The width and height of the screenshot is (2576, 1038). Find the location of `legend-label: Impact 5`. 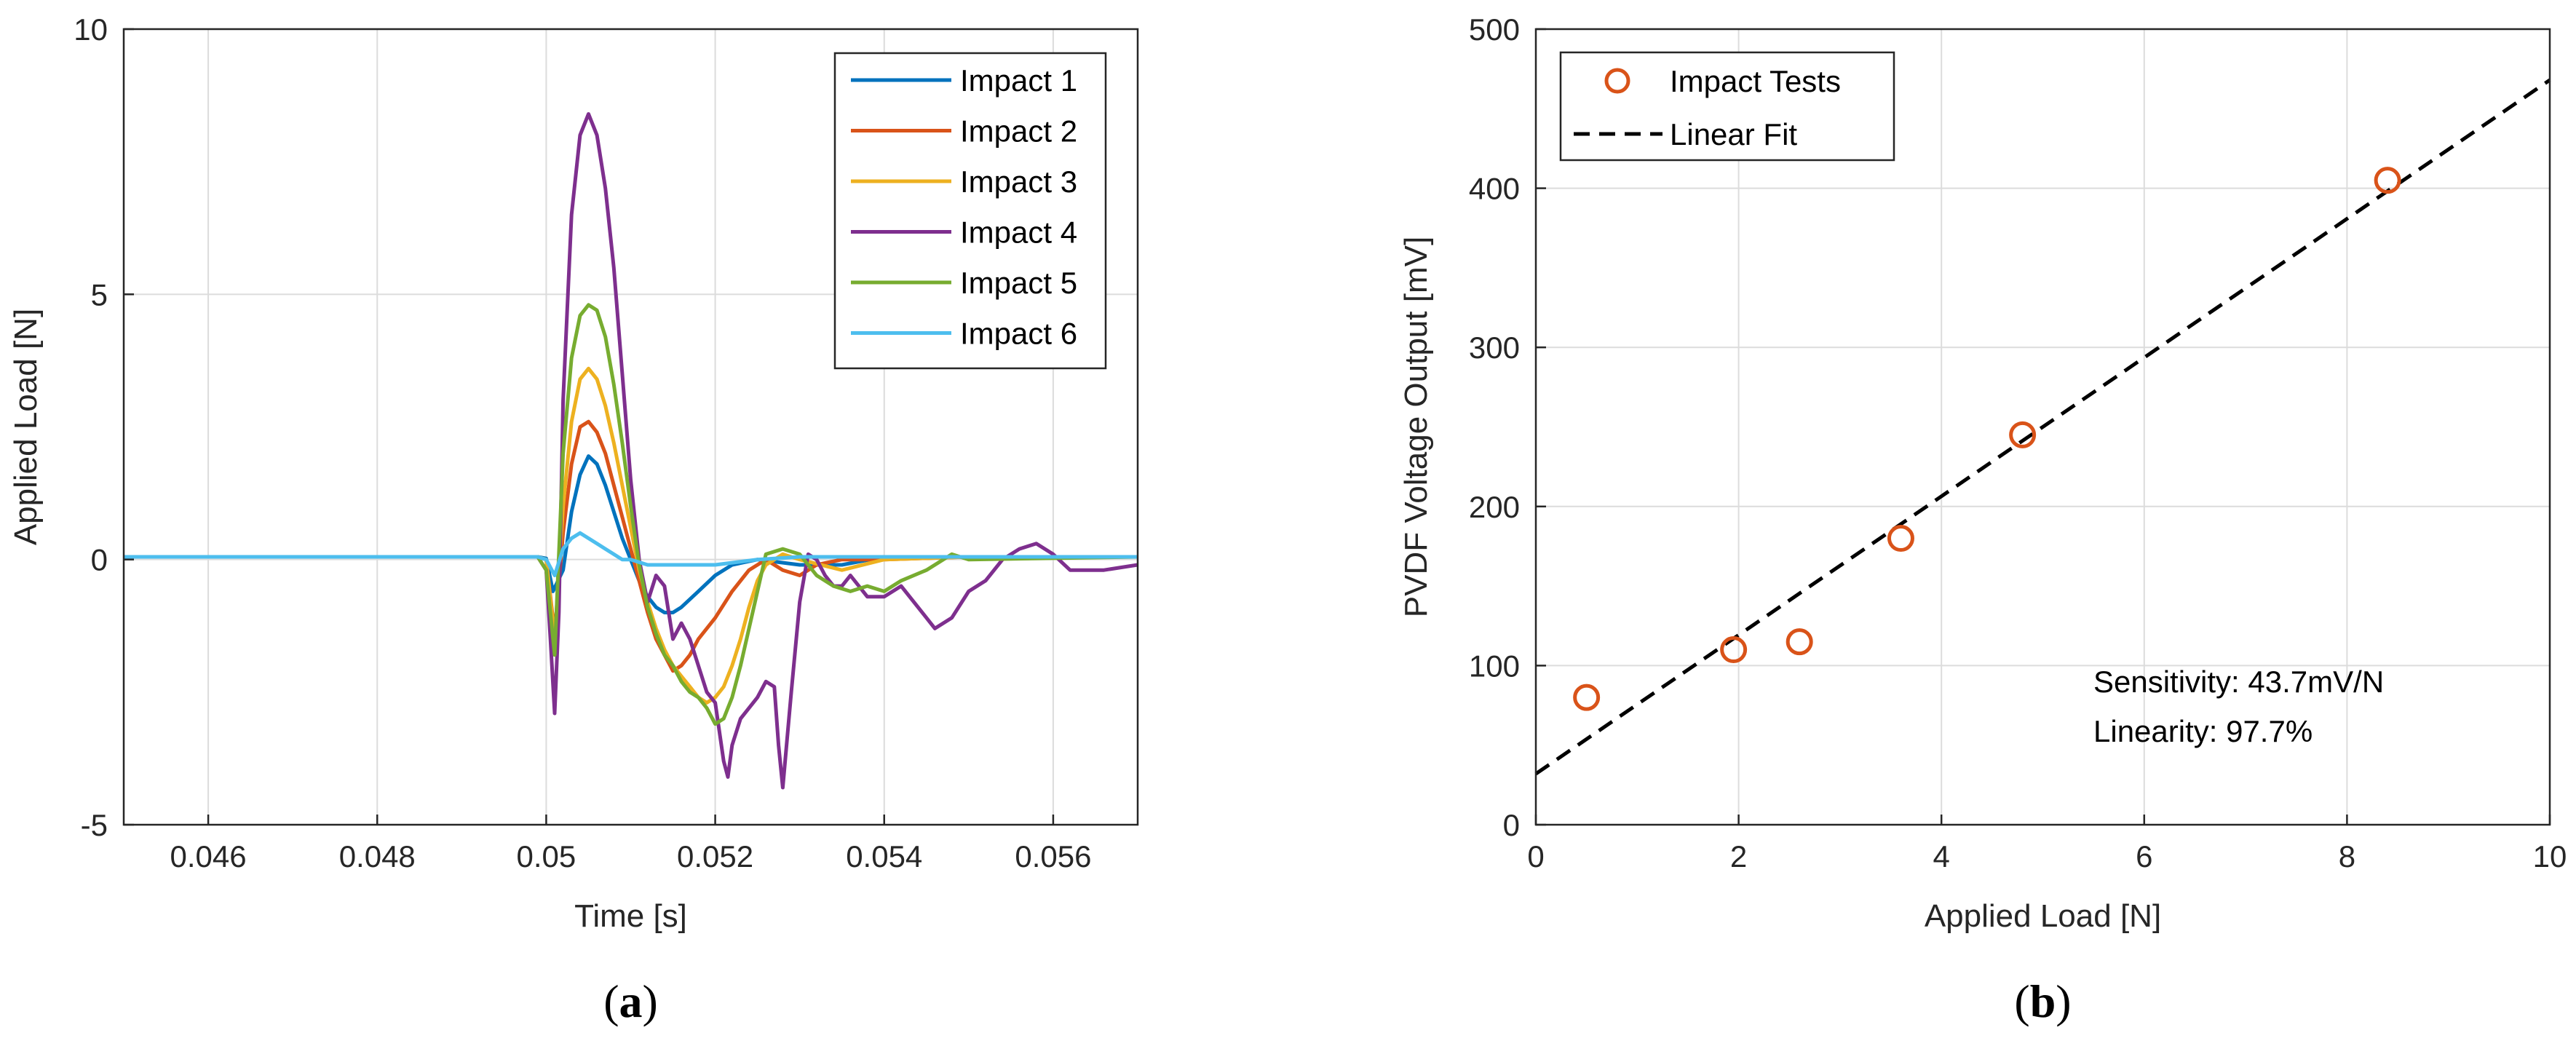

legend-label: Impact 5 is located at coordinates (1018, 283).